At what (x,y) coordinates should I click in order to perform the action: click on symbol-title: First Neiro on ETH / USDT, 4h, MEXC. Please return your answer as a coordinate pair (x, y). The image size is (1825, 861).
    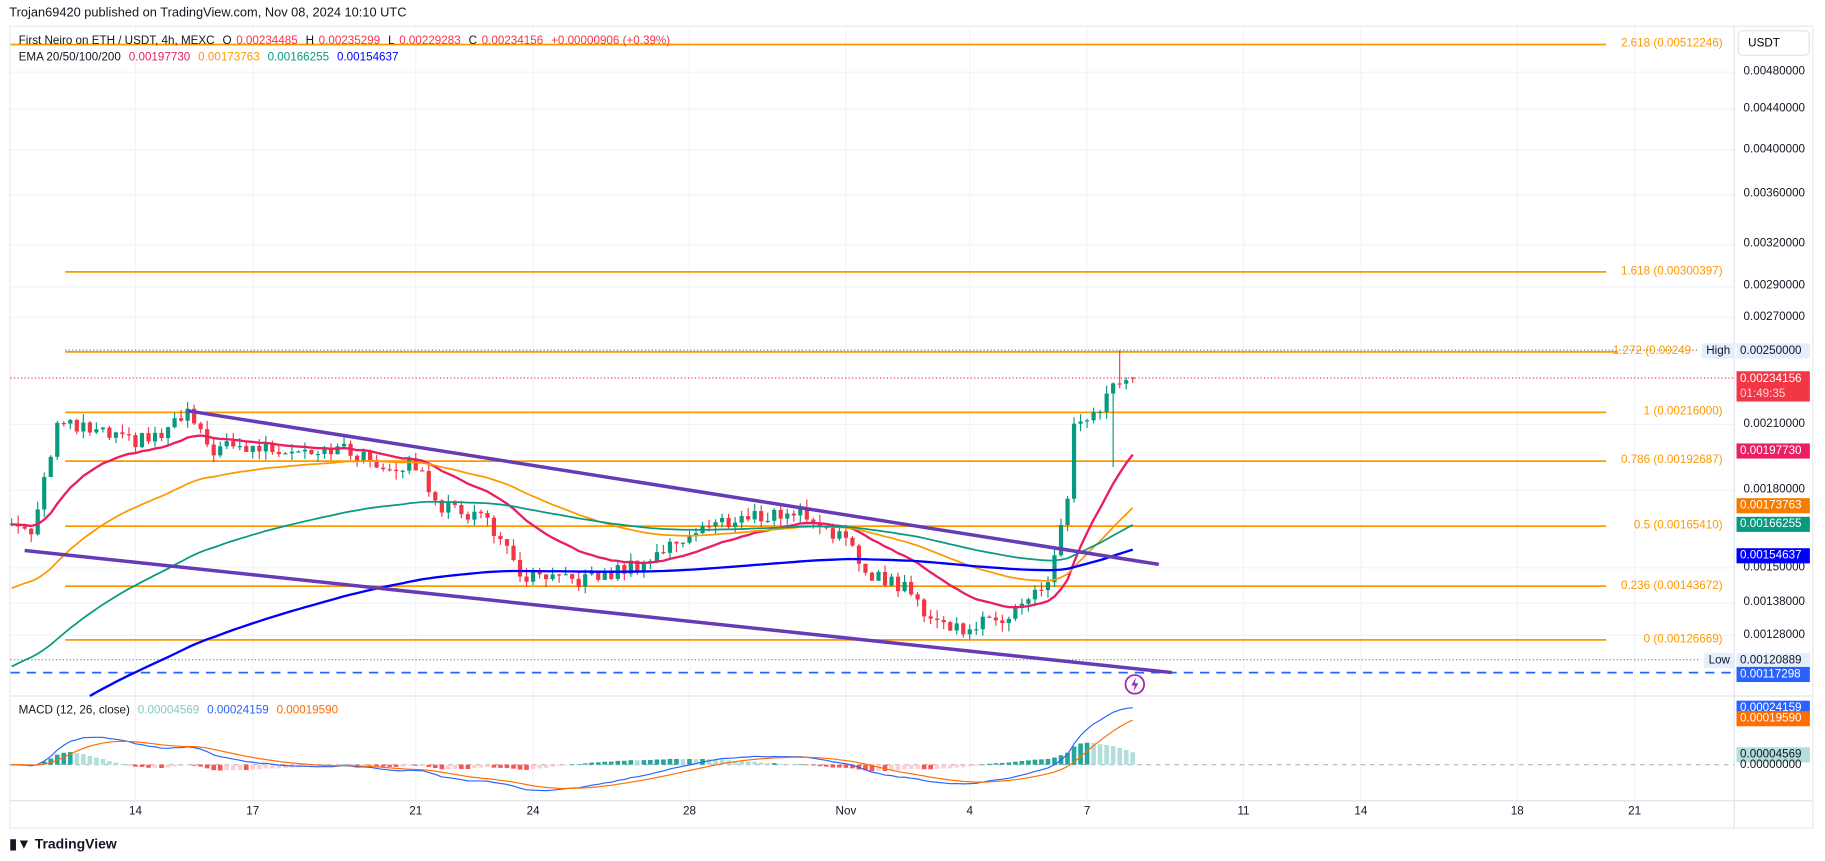
    Looking at the image, I should click on (116, 41).